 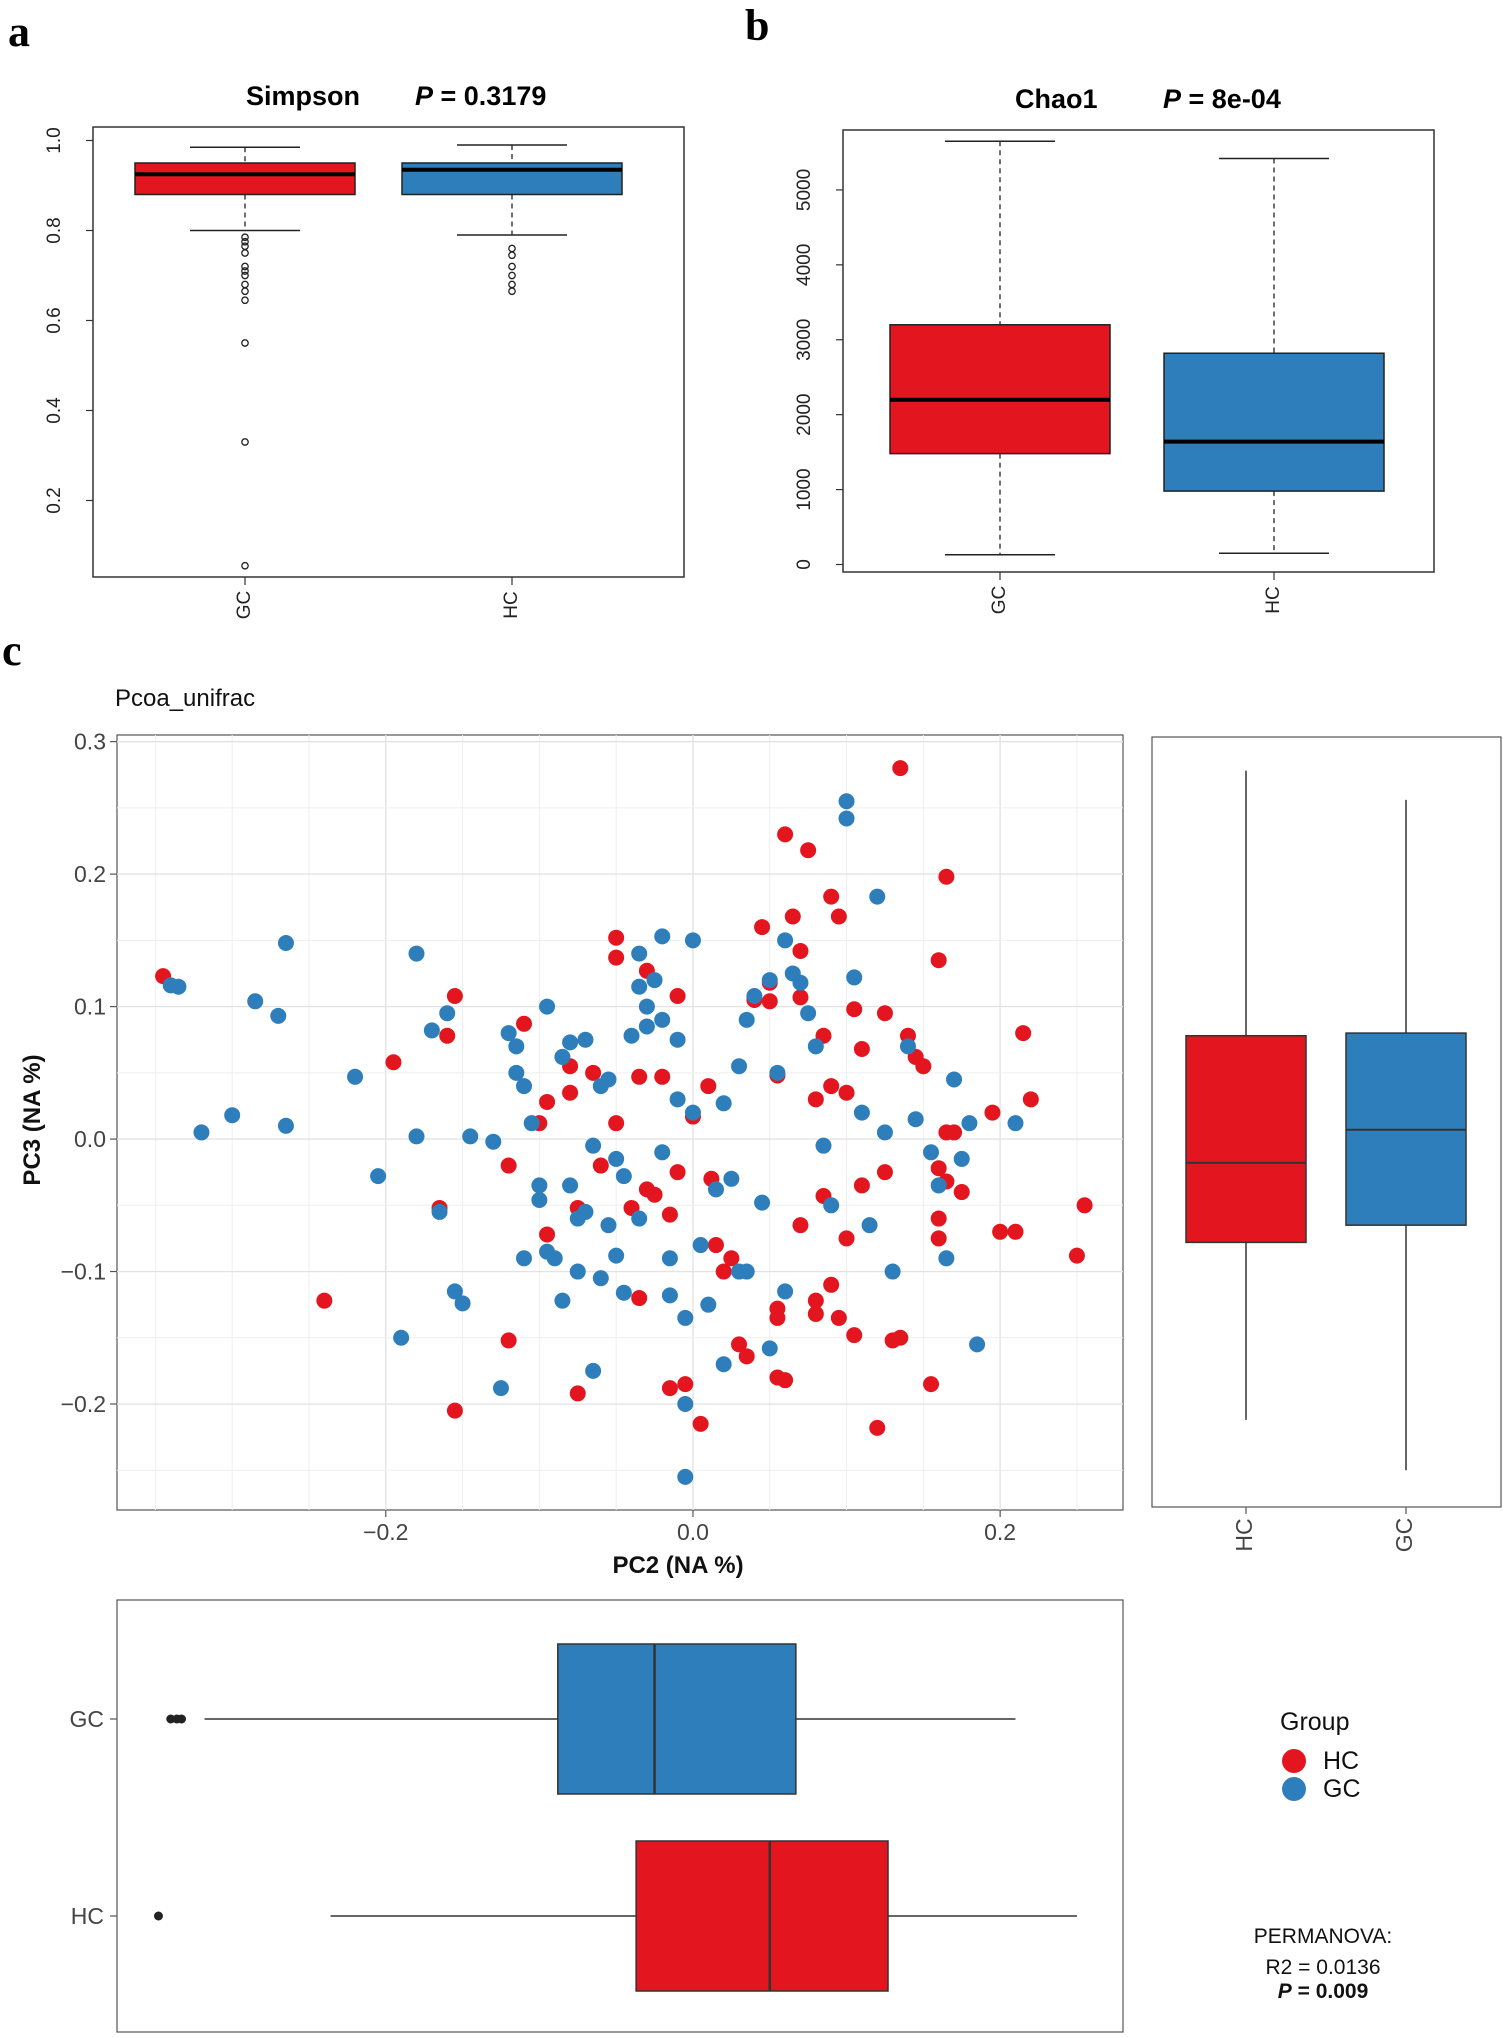 I want to click on panel-c-title: Pcoa_unifrac, so click(x=185, y=698).